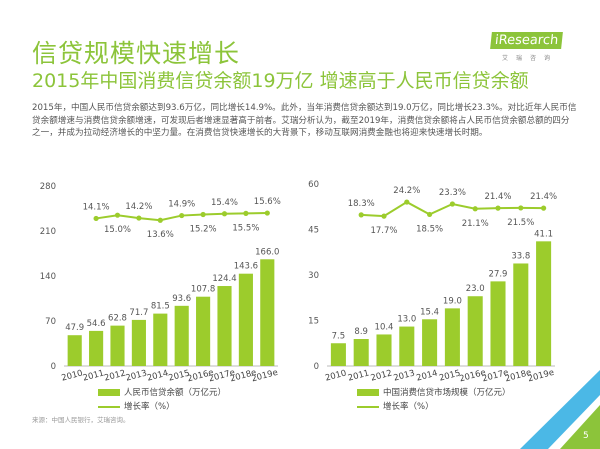  Describe the element at coordinates (81, 420) in the screenshot. I see `source-note: 来源：中国人民银行，艾瑞咨询。` at that location.